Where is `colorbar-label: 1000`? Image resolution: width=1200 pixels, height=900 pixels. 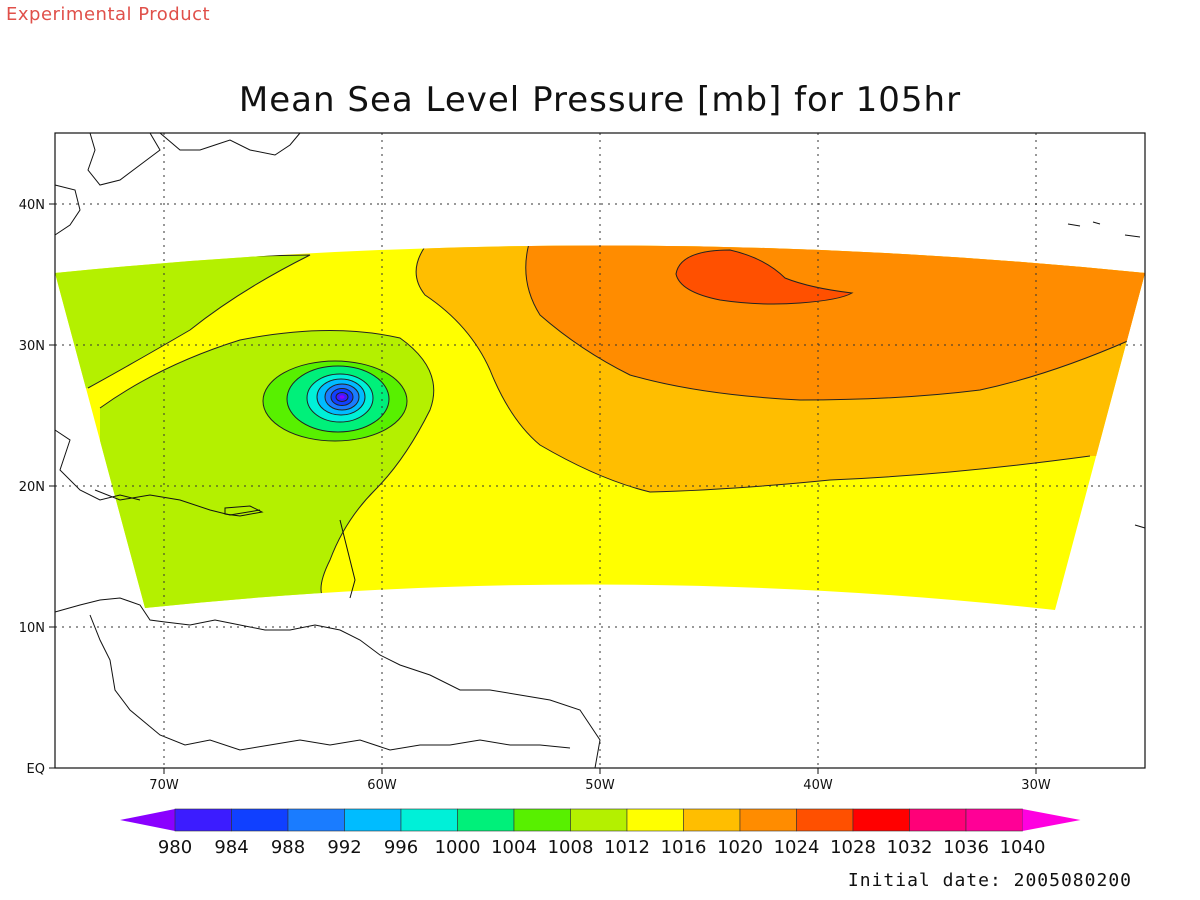
colorbar-label: 1000 is located at coordinates (458, 847).